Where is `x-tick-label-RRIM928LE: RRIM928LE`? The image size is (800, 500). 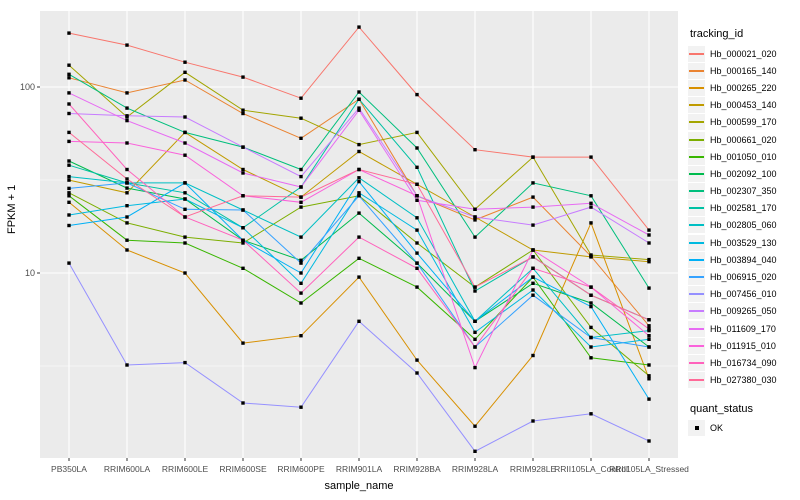 x-tick-label-RRIM928LE: RRIM928LE is located at coordinates (533, 469).